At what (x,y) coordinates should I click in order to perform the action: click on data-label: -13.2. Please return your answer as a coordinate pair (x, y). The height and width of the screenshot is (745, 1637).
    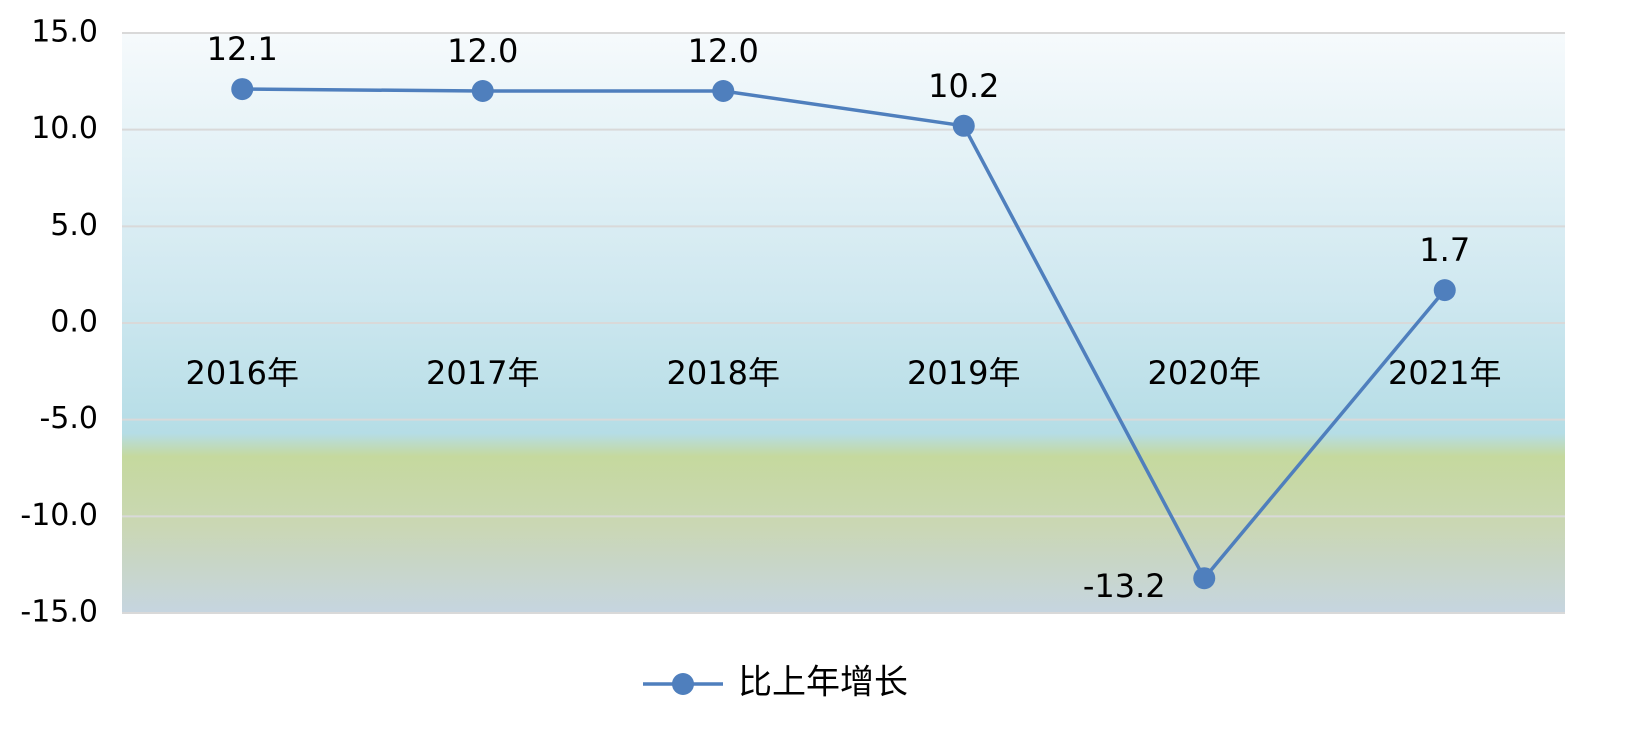
    Looking at the image, I should click on (1124, 586).